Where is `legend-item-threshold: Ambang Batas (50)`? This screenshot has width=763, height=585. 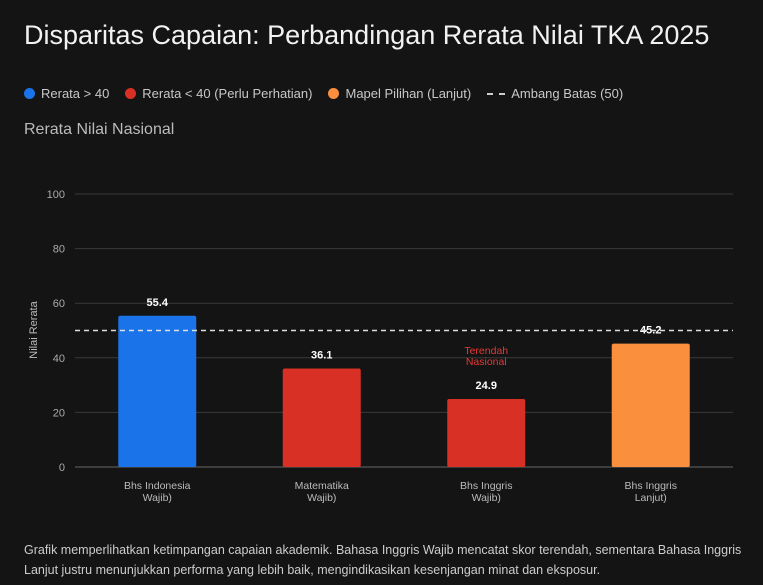 legend-item-threshold: Ambang Batas (50) is located at coordinates (555, 93).